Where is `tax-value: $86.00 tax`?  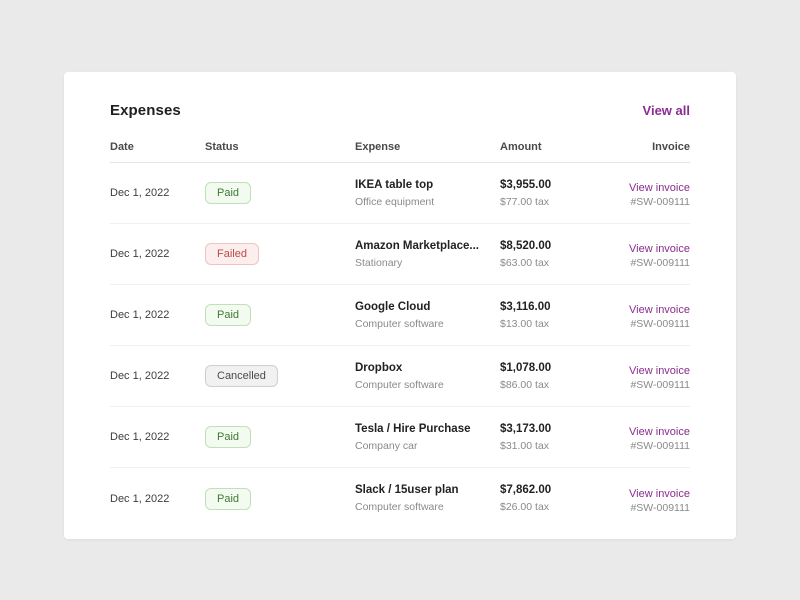 tax-value: $86.00 tax is located at coordinates (525, 384).